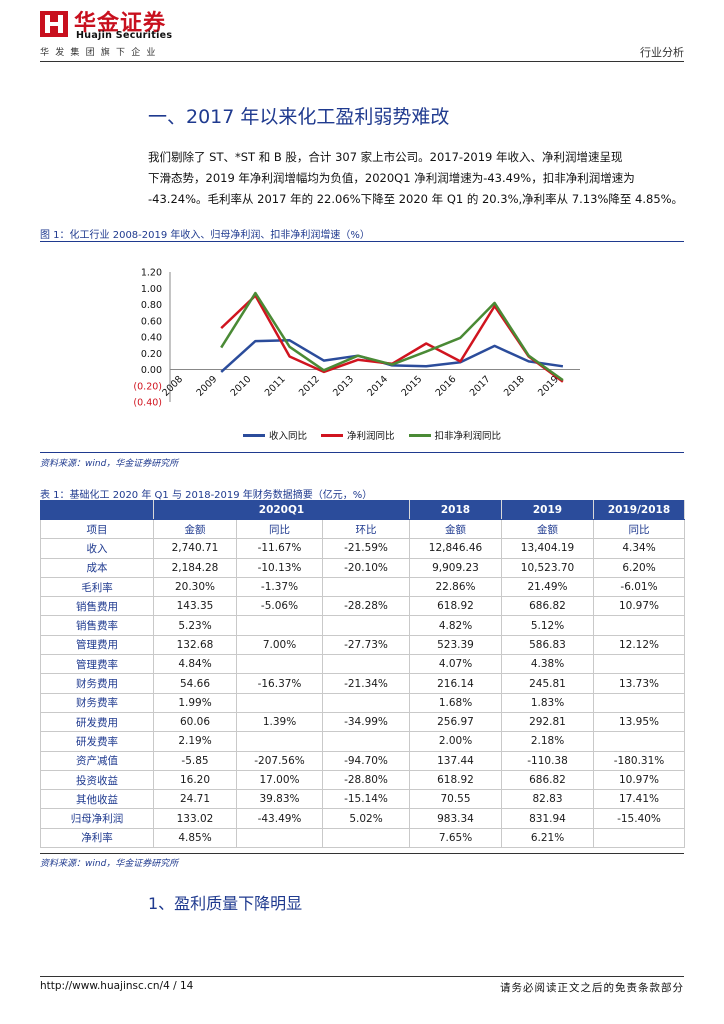 The height and width of the screenshot is (1024, 724). Describe the element at coordinates (117, 986) in the screenshot. I see `footer-url-page: http://www.huajinsc.cn/4 / 14` at that location.